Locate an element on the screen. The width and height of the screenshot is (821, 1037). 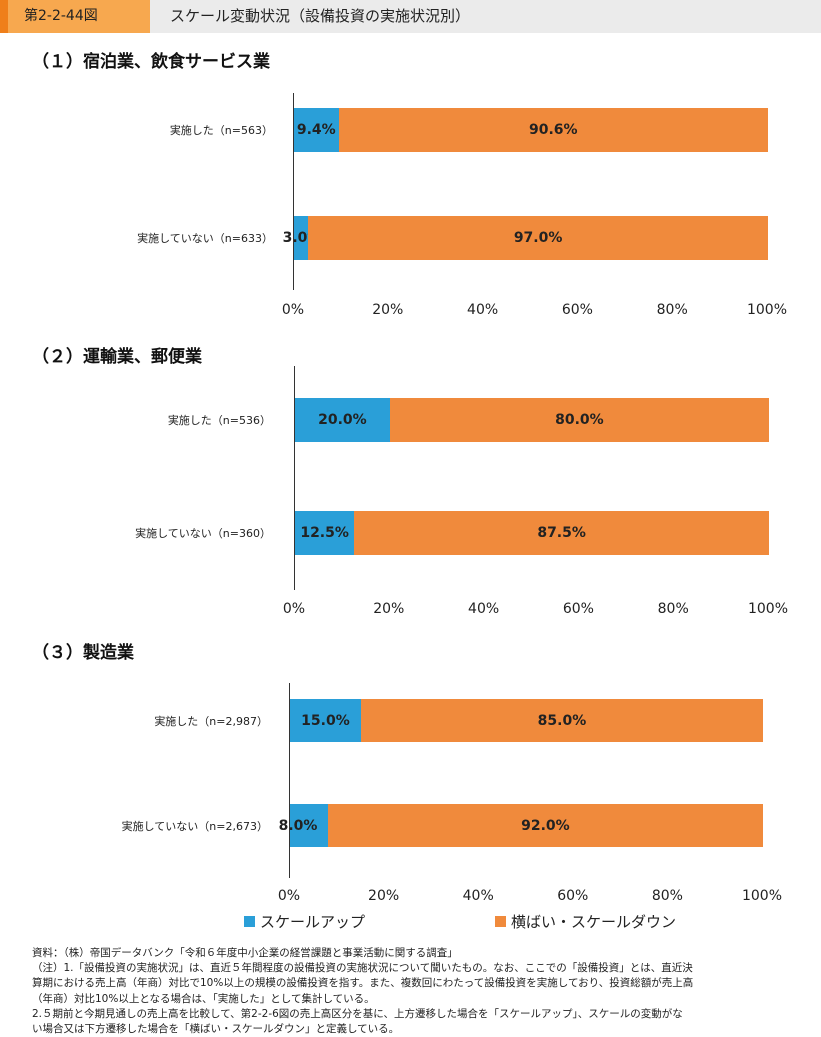
legend-item-flat-scale-down: 横ばい・スケールダウン is located at coordinates (585, 921).